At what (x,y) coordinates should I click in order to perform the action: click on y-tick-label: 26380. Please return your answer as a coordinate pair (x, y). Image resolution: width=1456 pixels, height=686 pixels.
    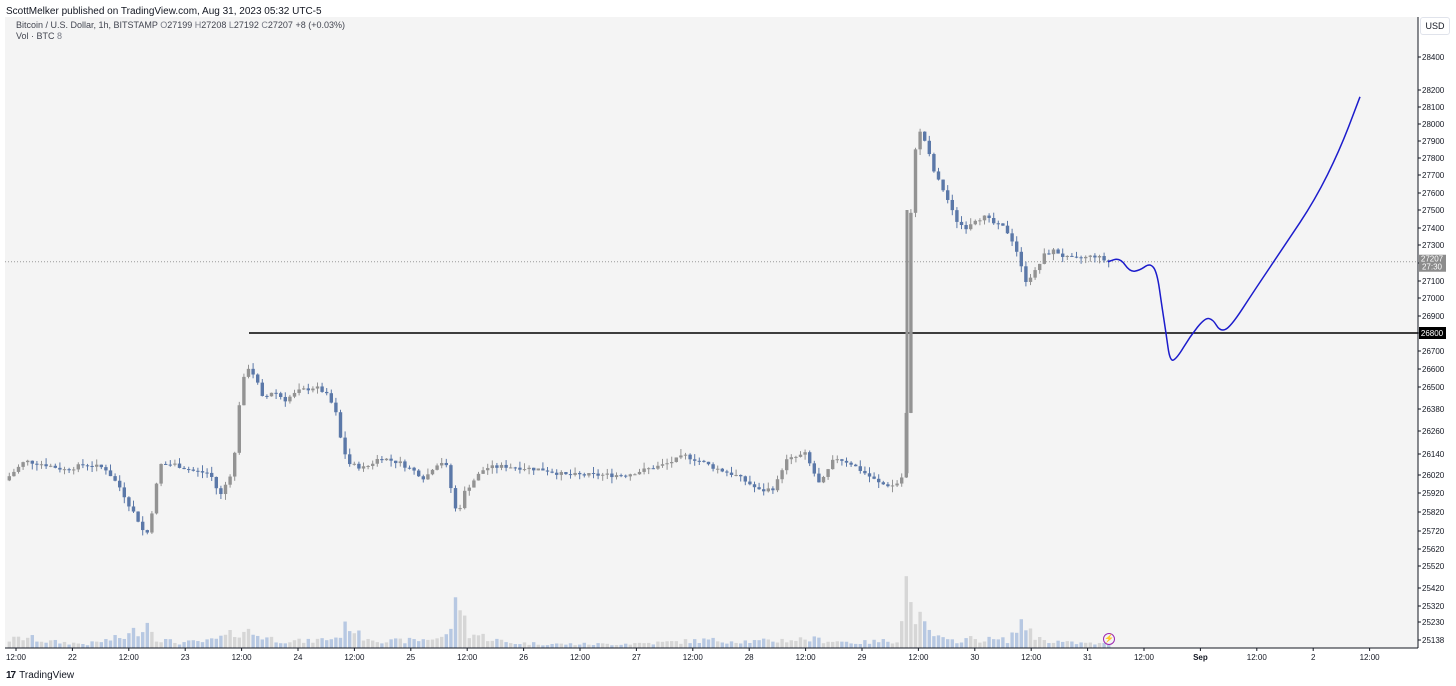
    Looking at the image, I should click on (1433, 409).